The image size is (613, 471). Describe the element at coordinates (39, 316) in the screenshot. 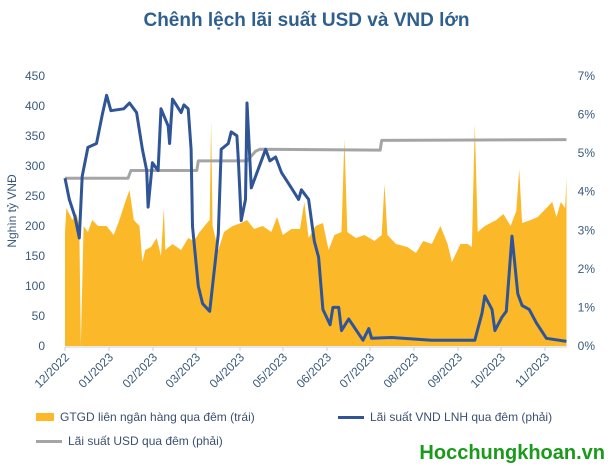

I see `y-left-tick-label: 50` at that location.